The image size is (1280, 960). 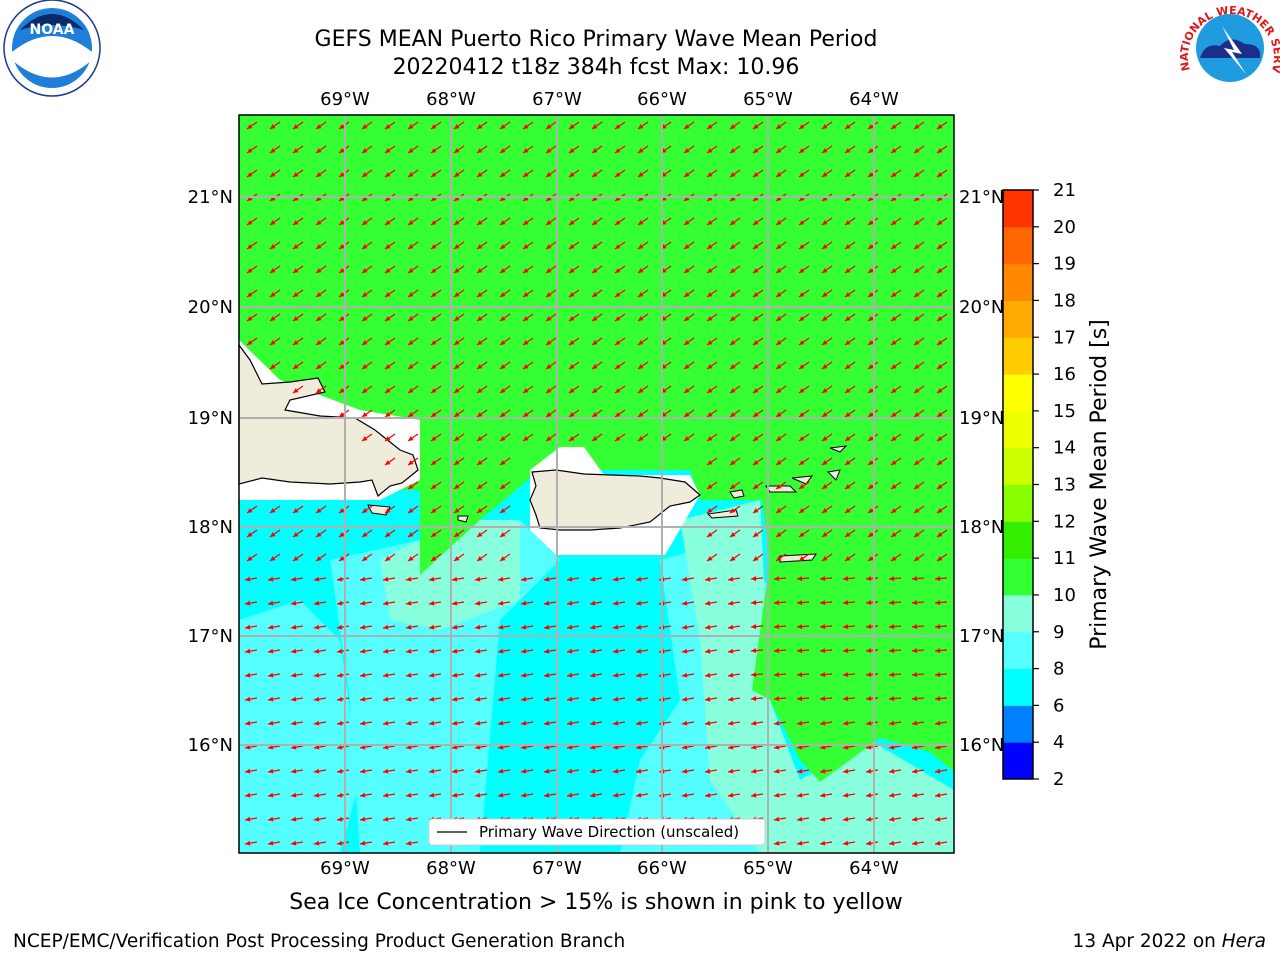 What do you see at coordinates (1064, 300) in the screenshot?
I see `colorbar-tick-label: 18` at bounding box center [1064, 300].